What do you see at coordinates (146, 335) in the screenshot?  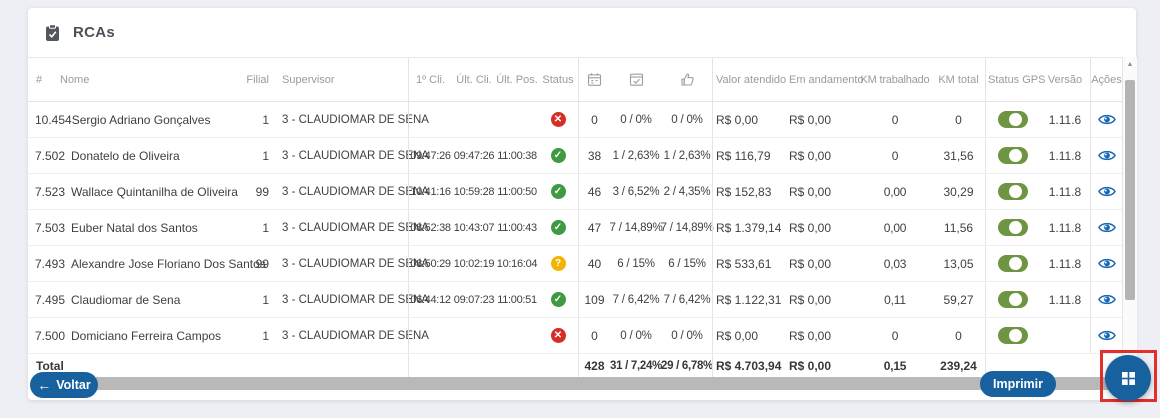 I see `rca-name: Domiciano Ferreira Campos` at bounding box center [146, 335].